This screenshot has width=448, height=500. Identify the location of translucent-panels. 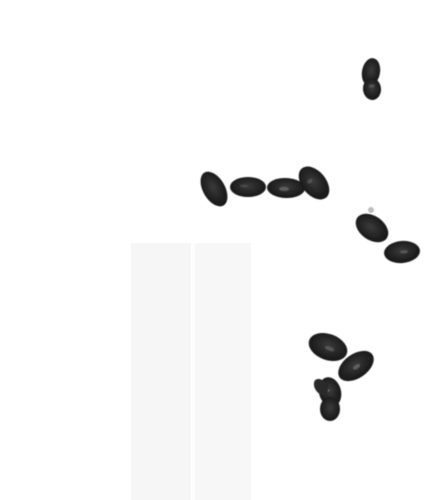
(191, 371).